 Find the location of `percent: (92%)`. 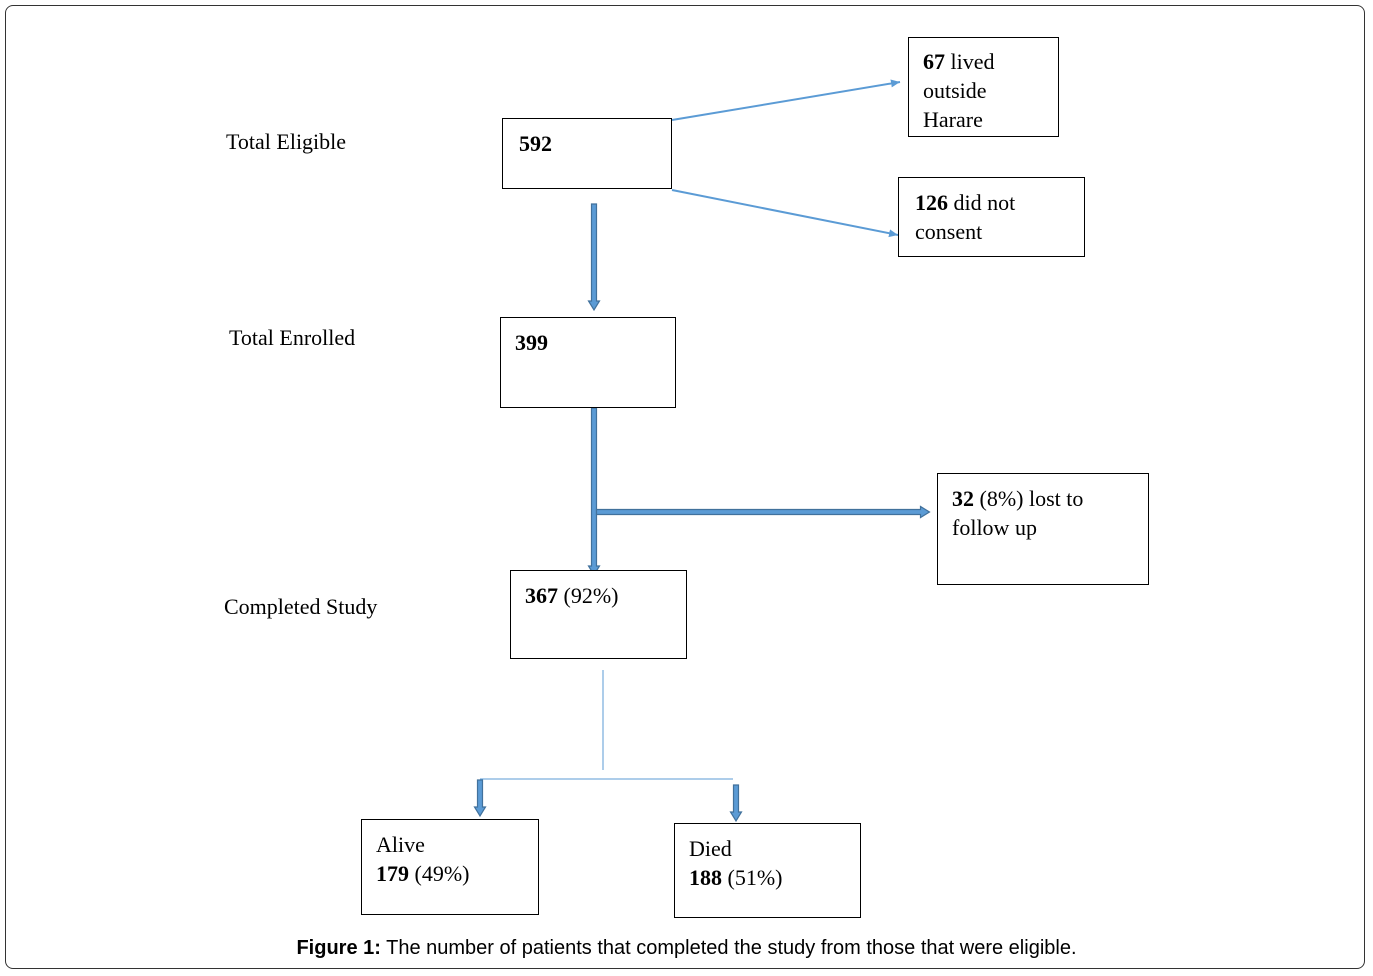

percent: (92%) is located at coordinates (591, 595).